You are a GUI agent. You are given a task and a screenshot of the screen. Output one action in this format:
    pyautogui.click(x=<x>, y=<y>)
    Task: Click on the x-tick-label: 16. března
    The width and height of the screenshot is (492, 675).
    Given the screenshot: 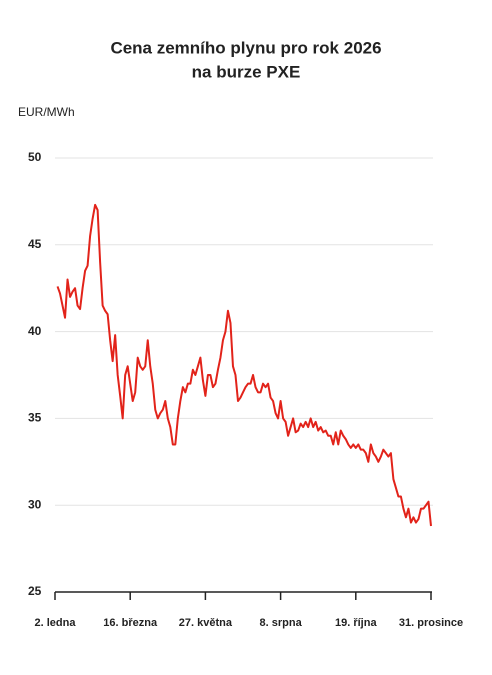 What is the action you would take?
    pyautogui.click(x=130, y=623)
    